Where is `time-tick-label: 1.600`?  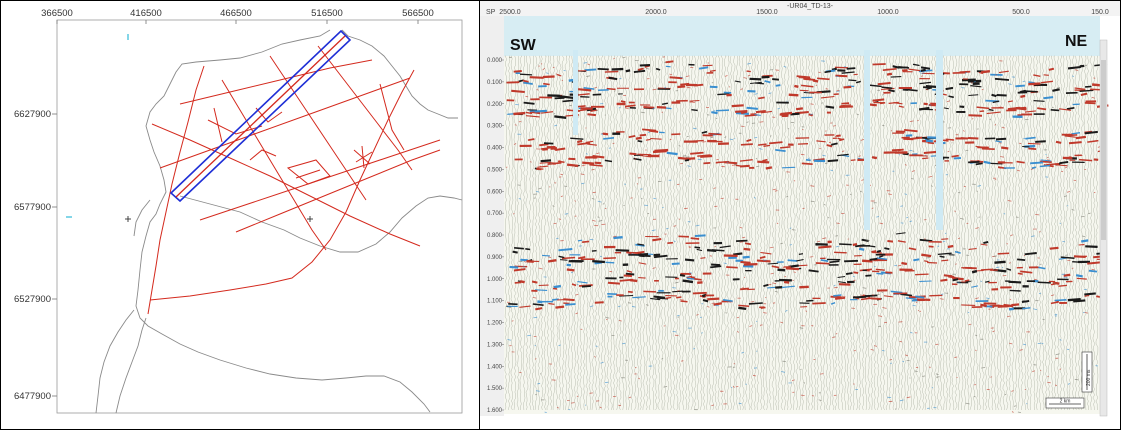
time-tick-label: 1.600 is located at coordinates (495, 411).